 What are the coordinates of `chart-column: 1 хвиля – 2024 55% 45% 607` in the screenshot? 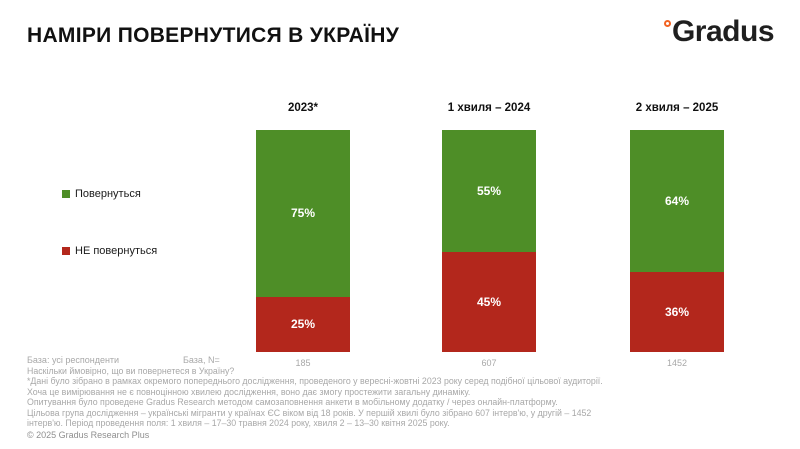 It's located at (489, 235).